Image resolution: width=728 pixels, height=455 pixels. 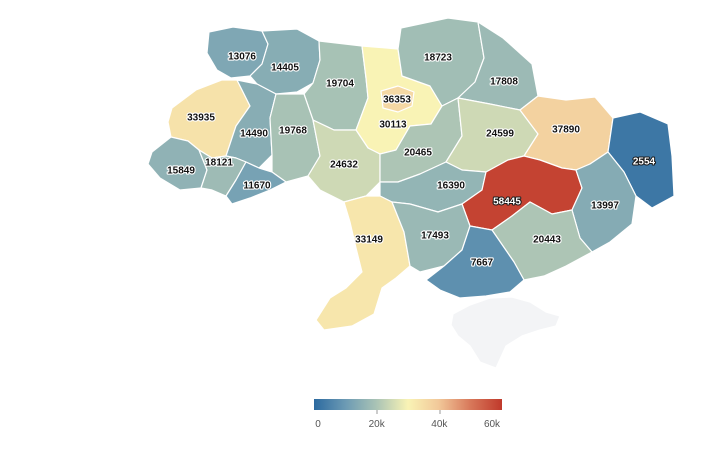 I want to click on region-khmelnytskyi, so click(x=295, y=138).